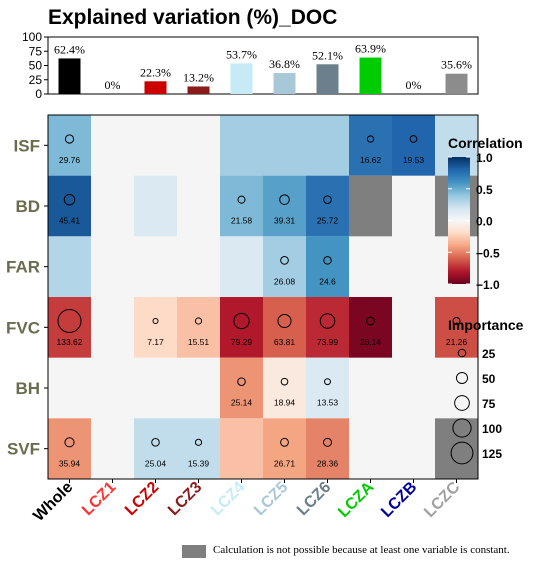 The width and height of the screenshot is (550, 568). Describe the element at coordinates (399, 500) in the screenshot. I see `heatmap-column-label: LCZB` at that location.